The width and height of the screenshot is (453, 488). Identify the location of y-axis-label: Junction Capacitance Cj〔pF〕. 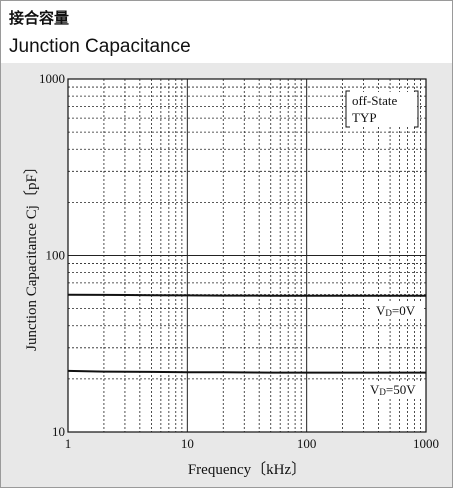
(31, 255).